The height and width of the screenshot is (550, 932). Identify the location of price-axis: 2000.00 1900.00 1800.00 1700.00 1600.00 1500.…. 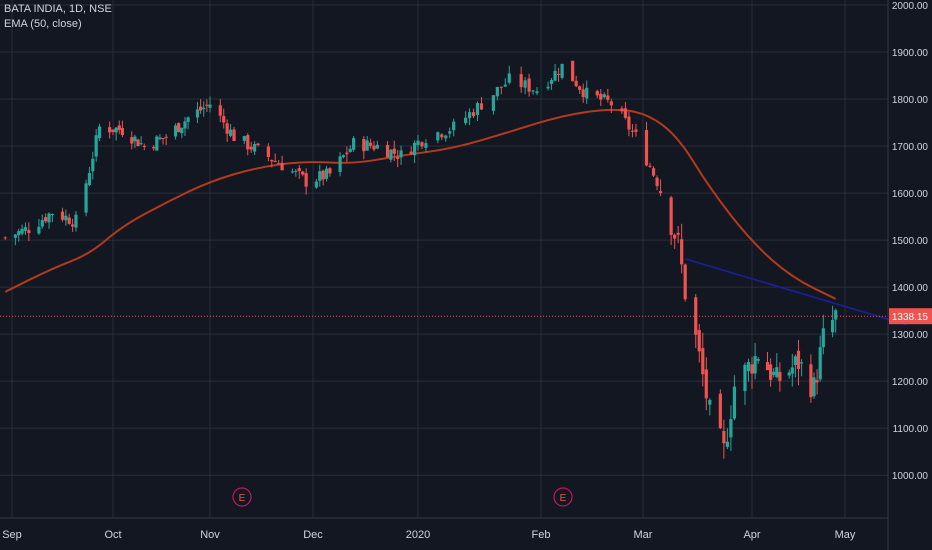
(907, 275).